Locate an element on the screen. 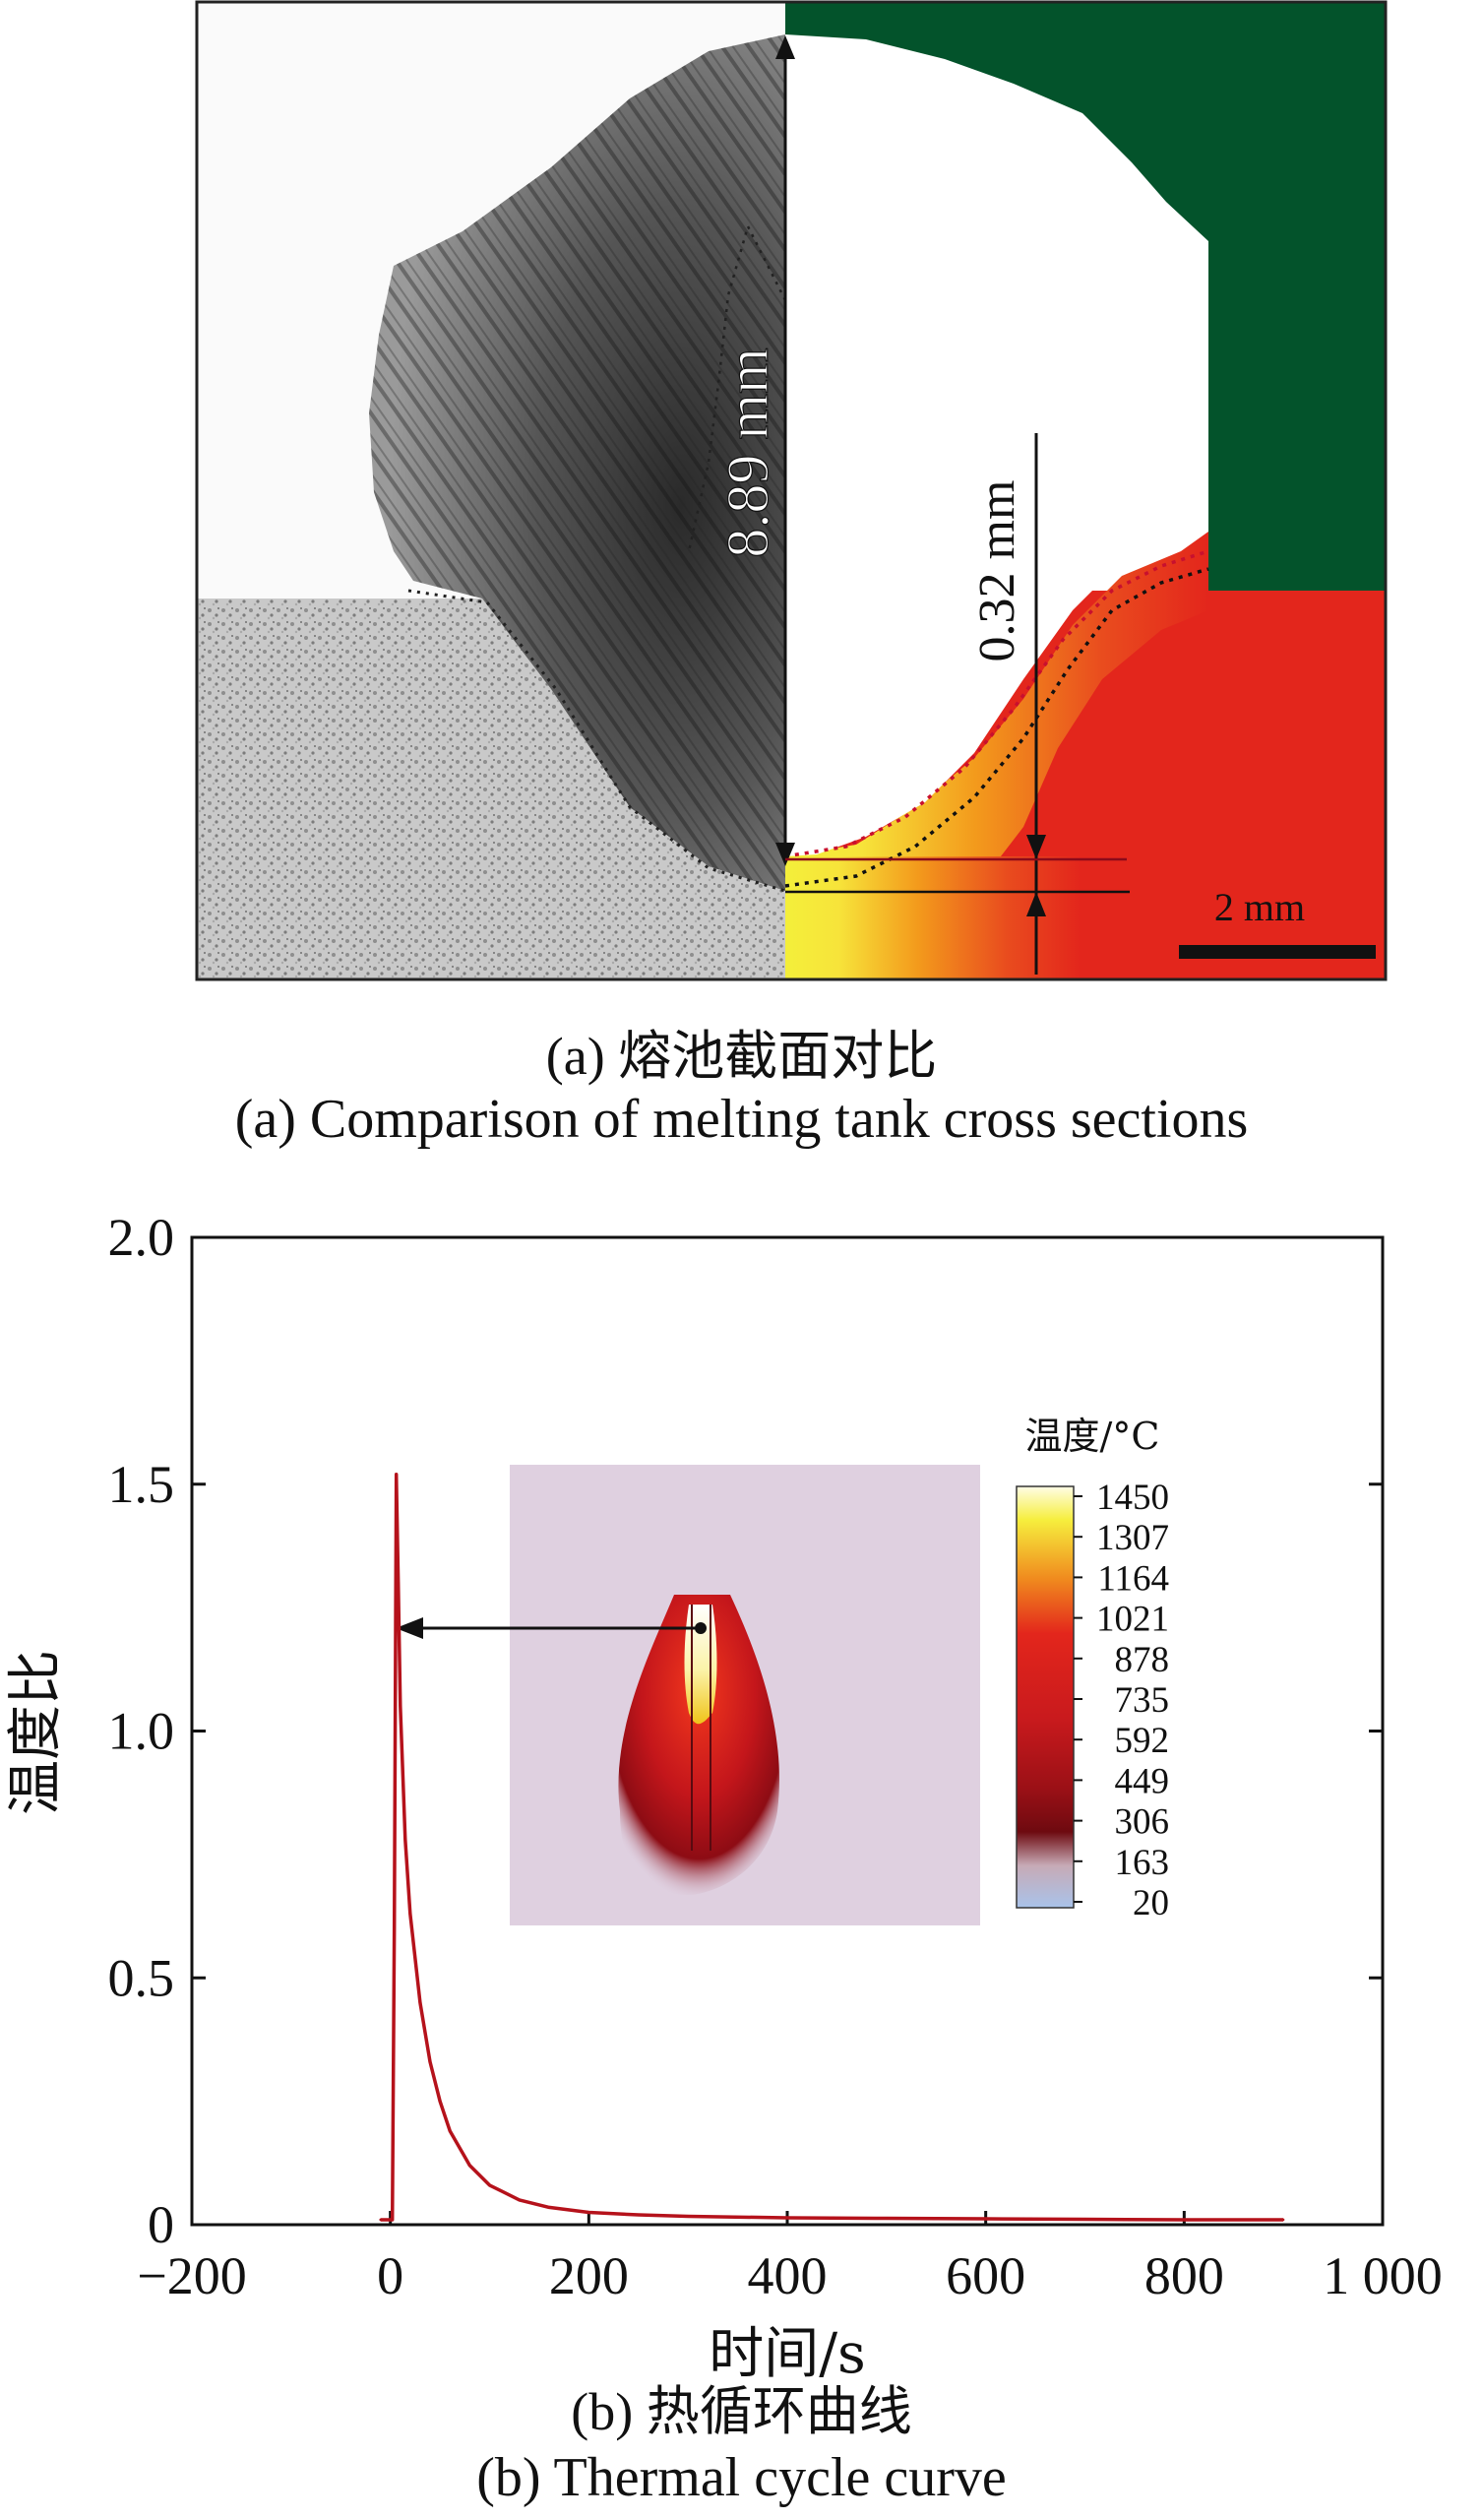 This screenshot has width=1483, height=2520. y-tick-label: 0.5 is located at coordinates (141, 1977).